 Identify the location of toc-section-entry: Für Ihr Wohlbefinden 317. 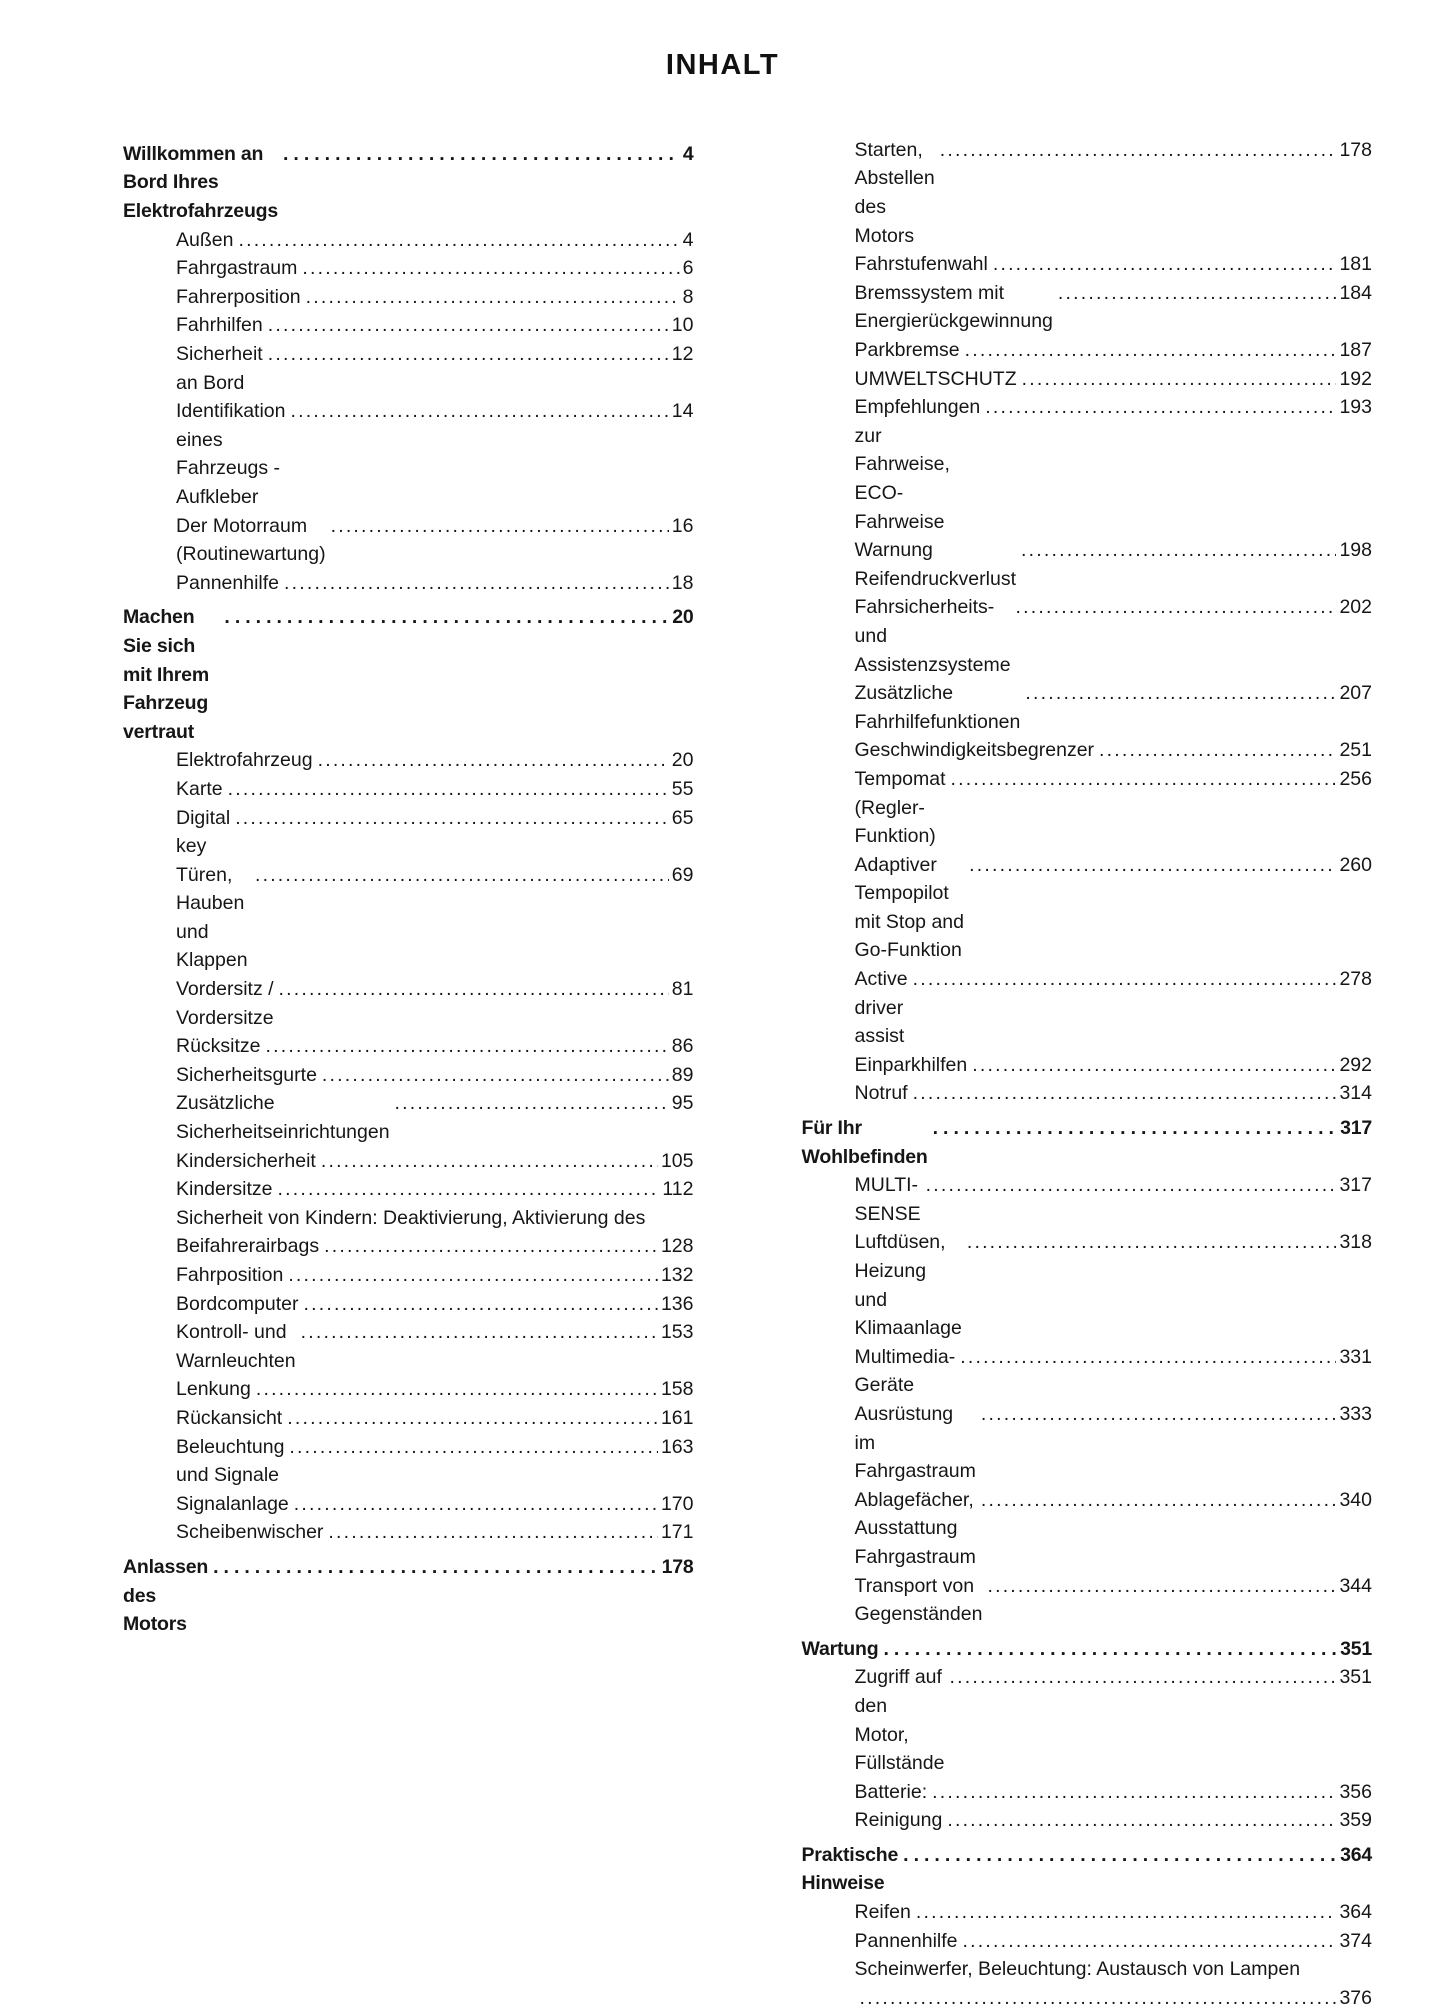
(1087, 1142).